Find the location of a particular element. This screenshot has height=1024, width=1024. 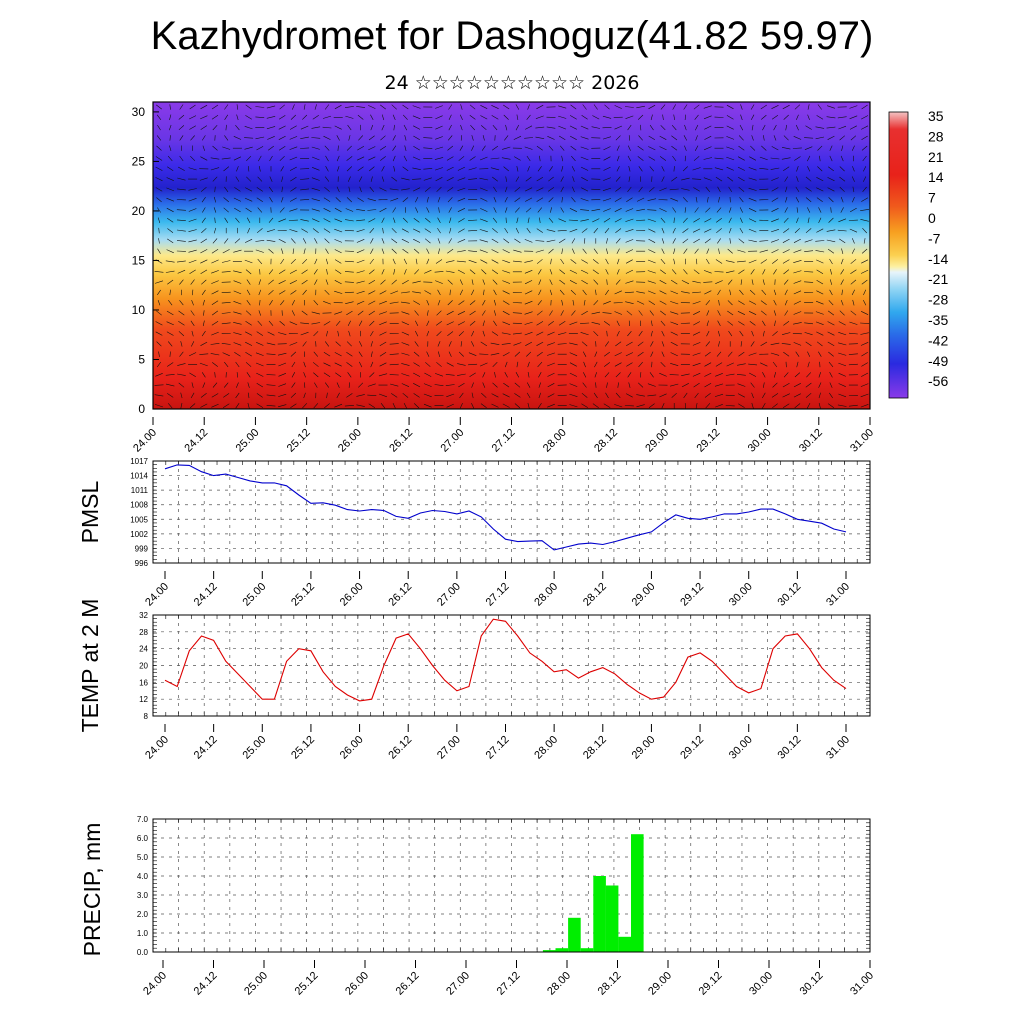

colorbar-label: -21 is located at coordinates (938, 279).